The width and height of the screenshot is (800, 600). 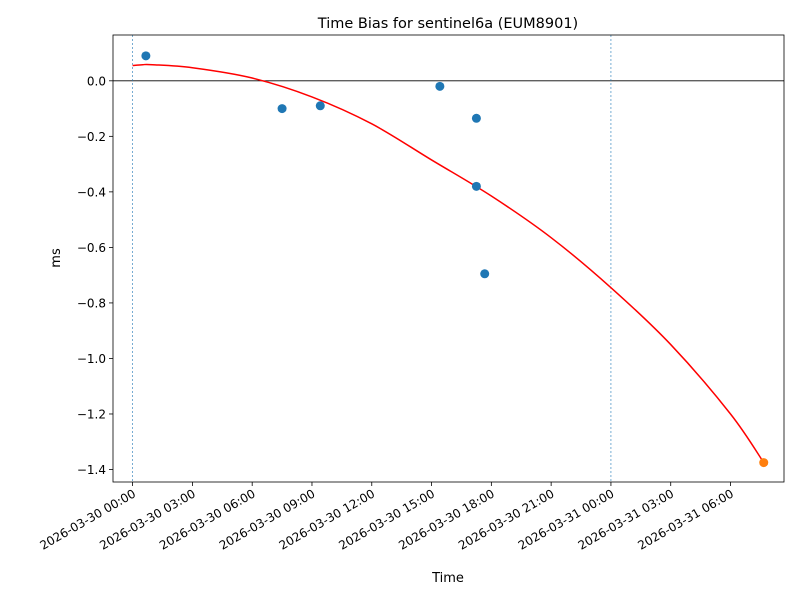 What do you see at coordinates (447, 578) in the screenshot?
I see `x-axis-label: Time` at bounding box center [447, 578].